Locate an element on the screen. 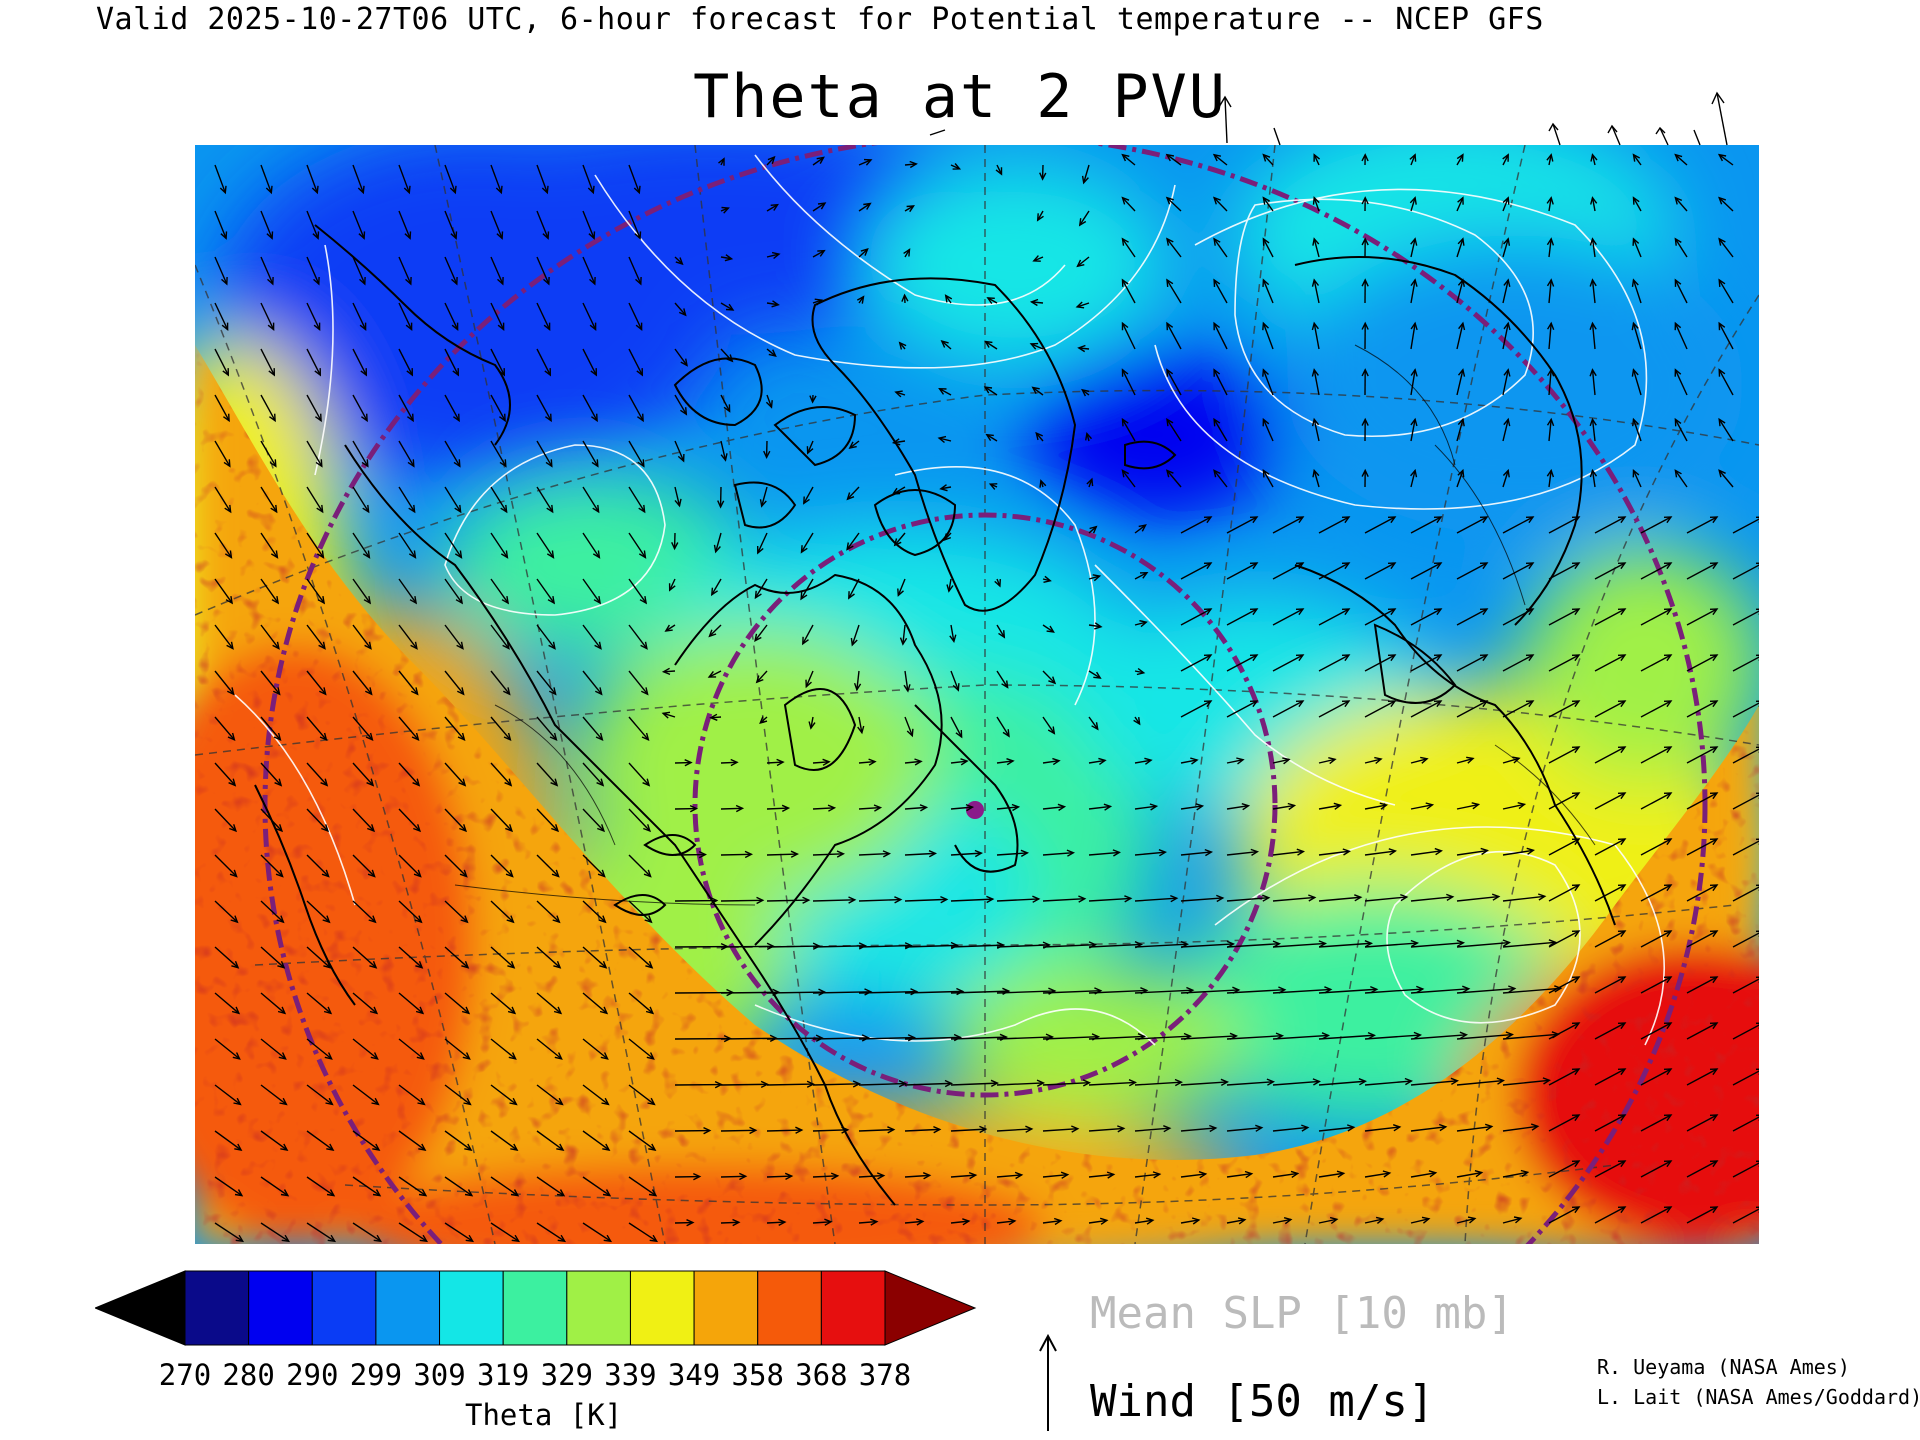  colorbar-tick-label: 319 is located at coordinates (503, 1375).